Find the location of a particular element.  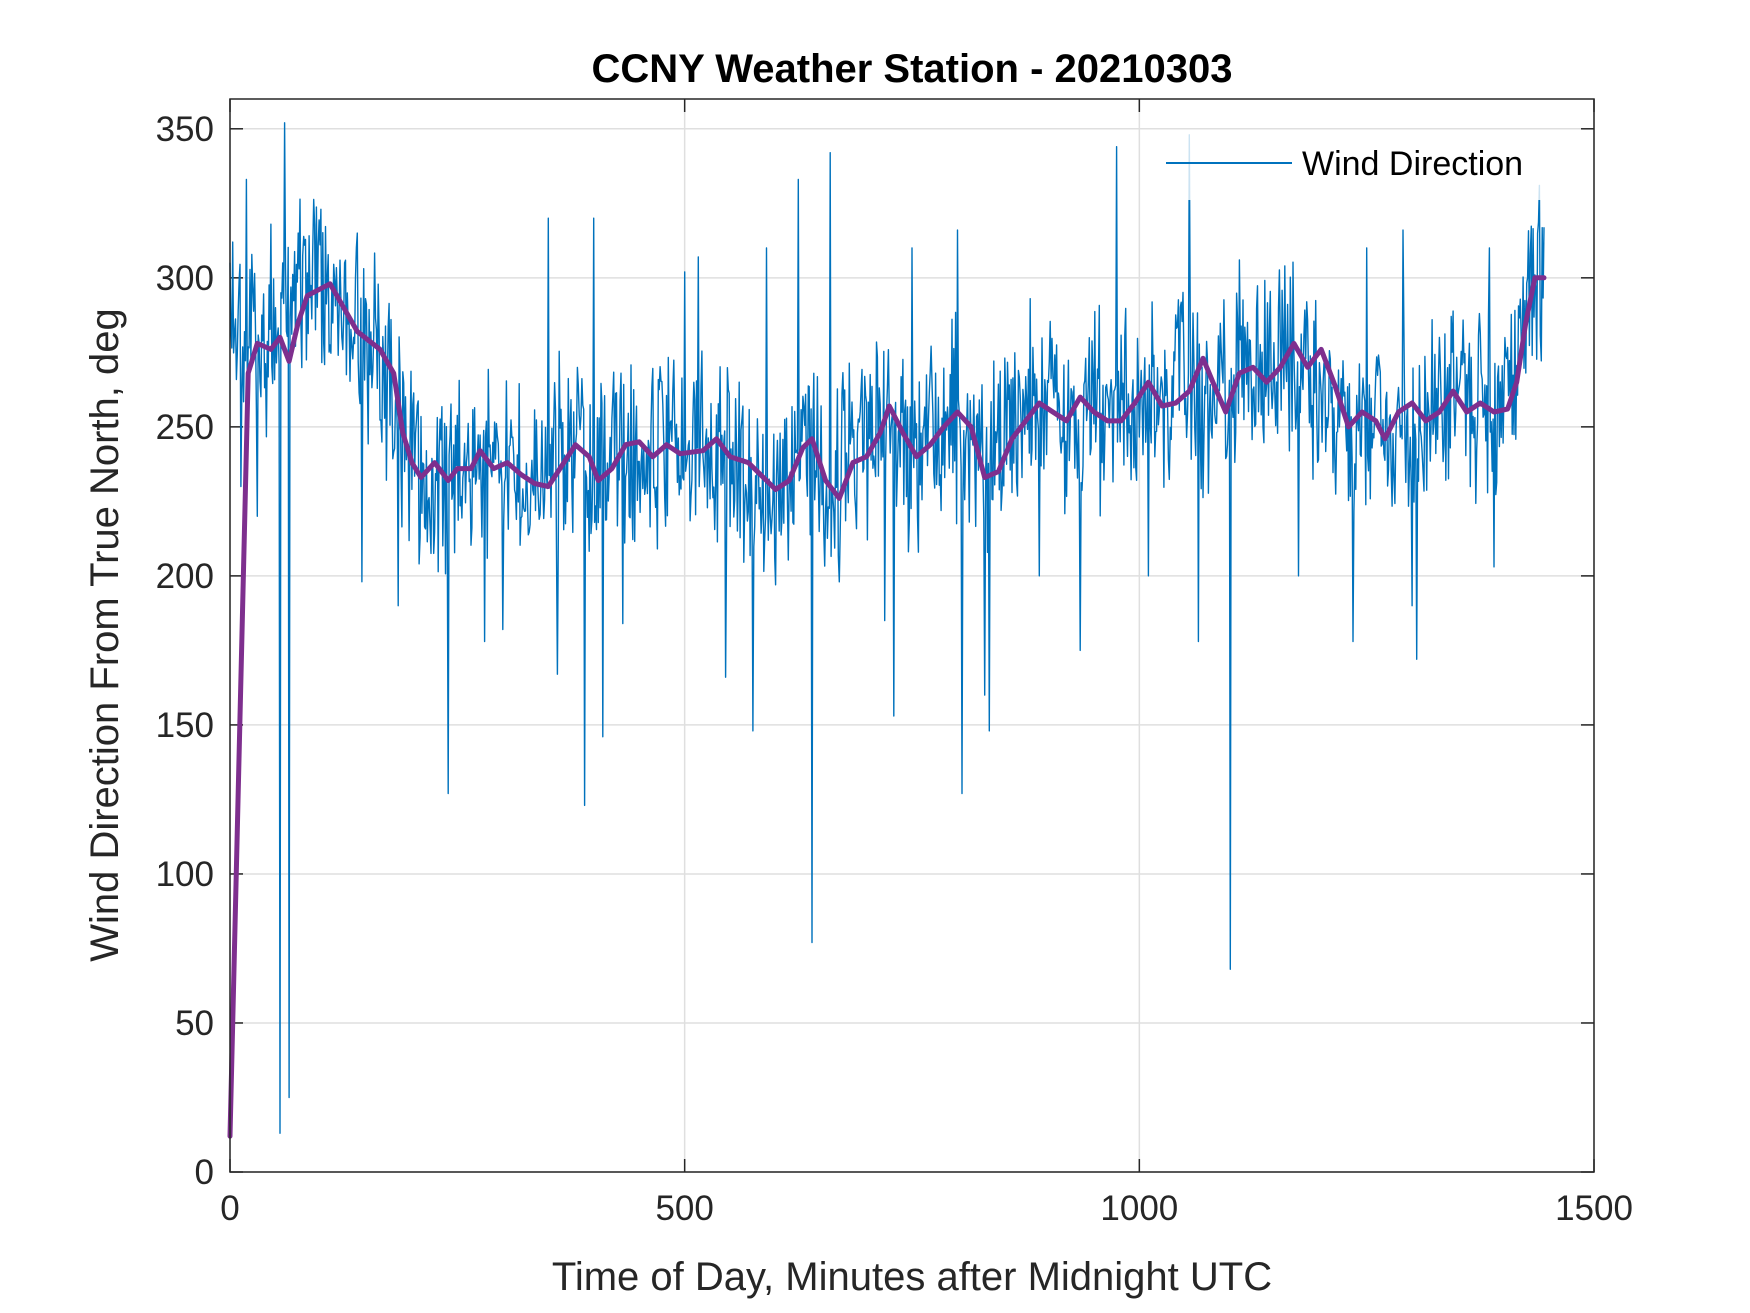

x-tick-label: 0 is located at coordinates (229, 1208).